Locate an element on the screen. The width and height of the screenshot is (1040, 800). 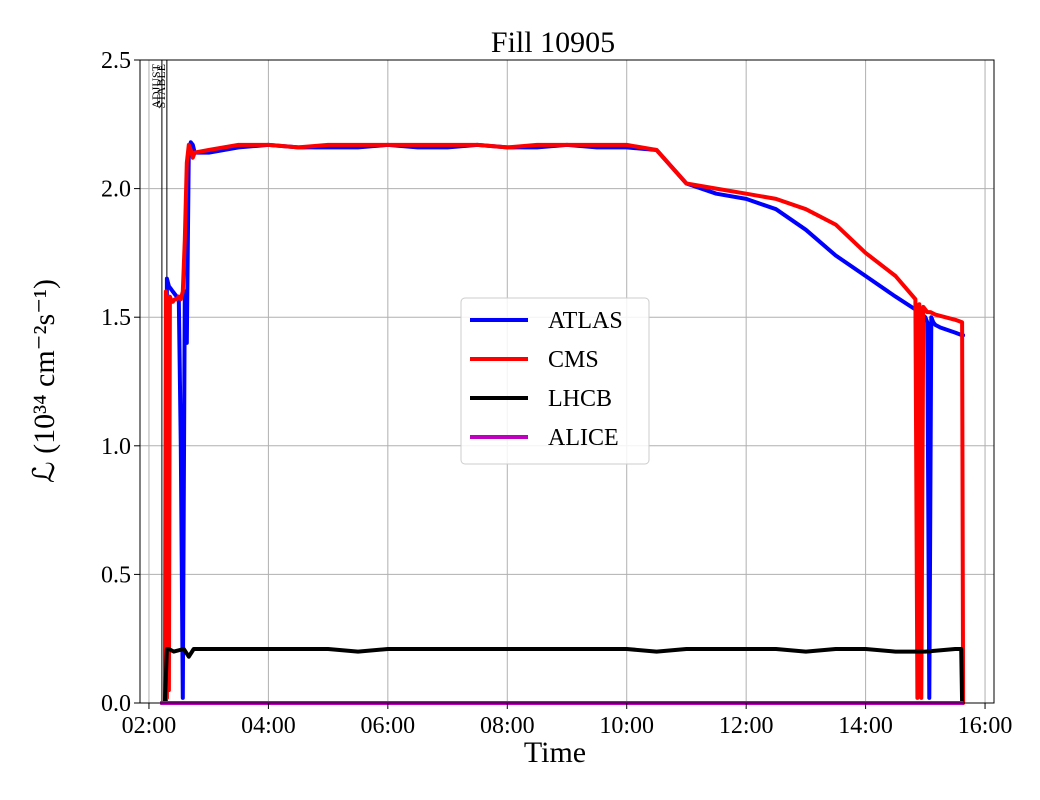
y-tick-label: 2.5 is located at coordinates (116, 61).